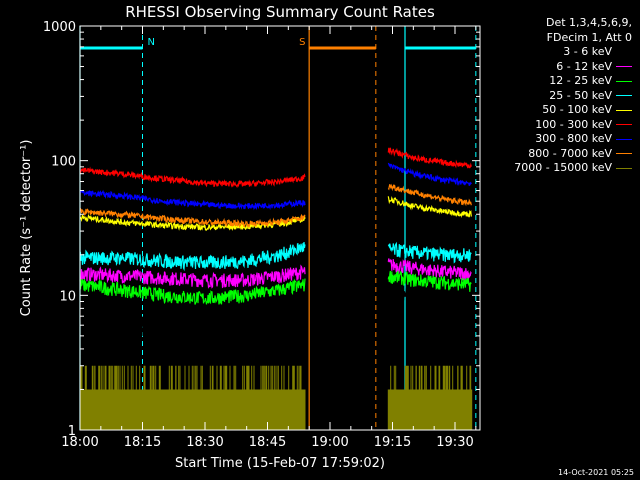 The image size is (640, 480). I want to click on legend-entry-label: 3 - 6 keV, so click(587, 51).